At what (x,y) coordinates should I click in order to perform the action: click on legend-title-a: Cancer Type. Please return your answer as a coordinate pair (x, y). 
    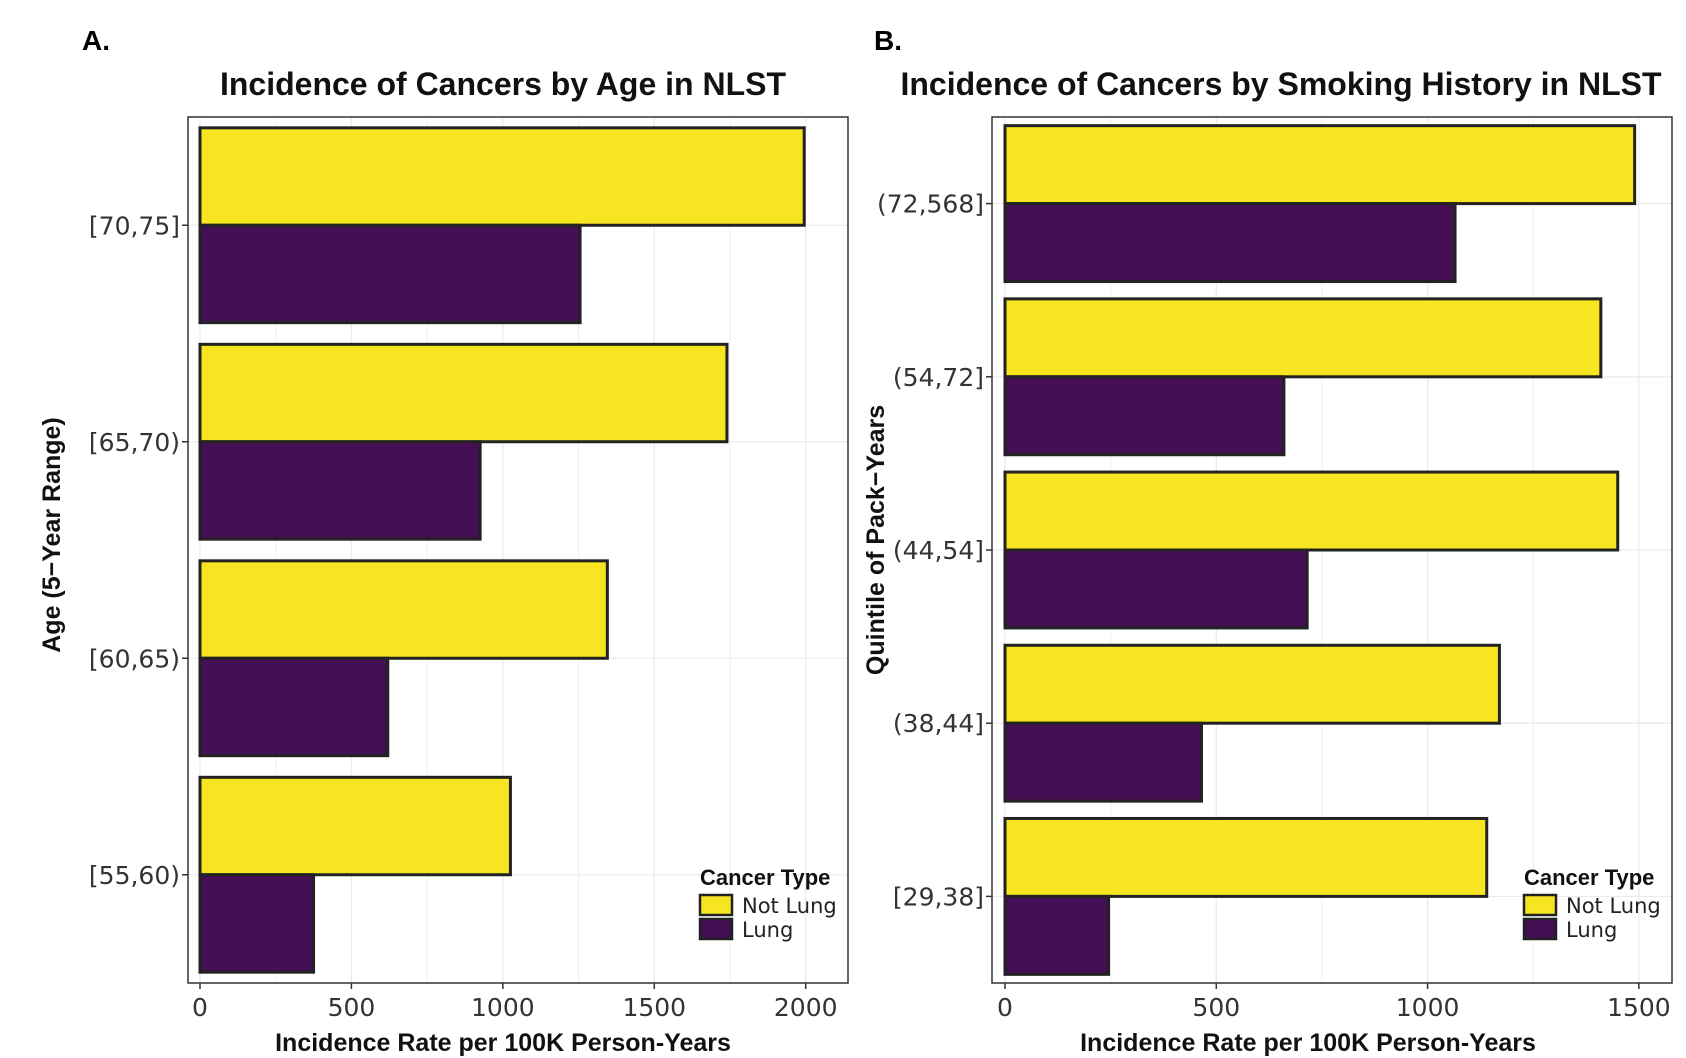
    Looking at the image, I should click on (765, 877).